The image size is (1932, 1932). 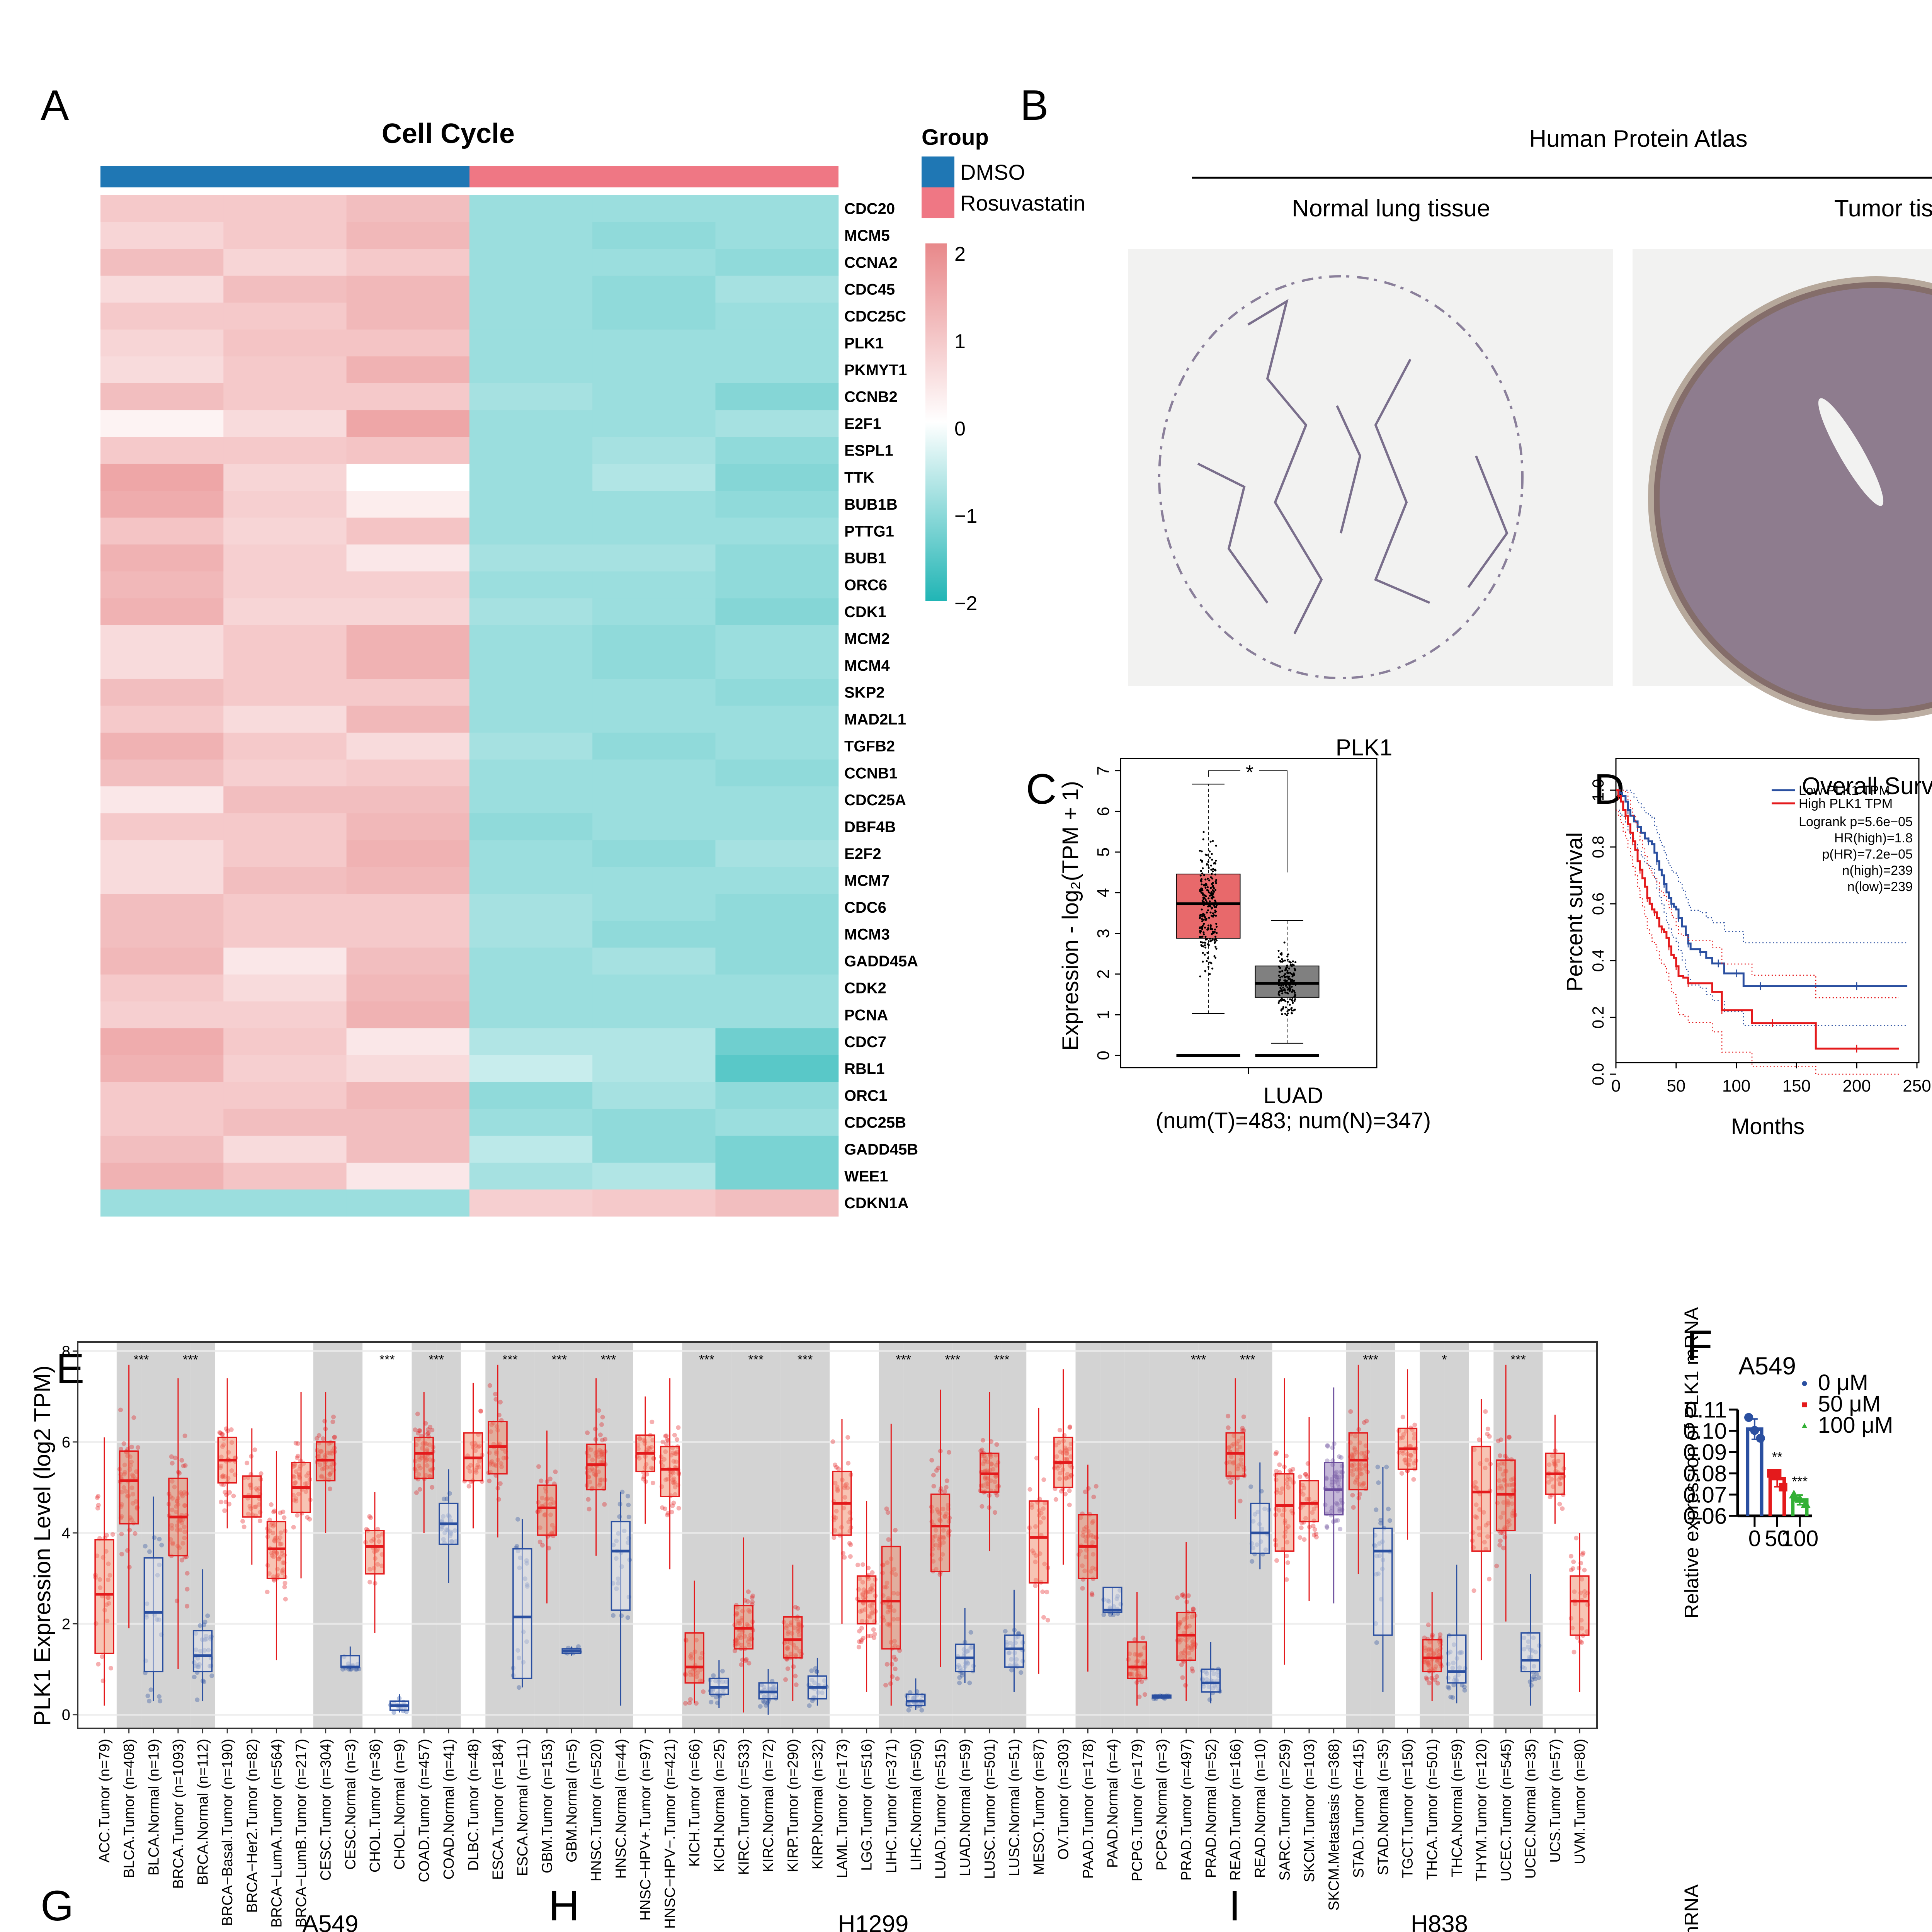 I want to click on panel-letter-i: I, so click(x=1235, y=1906).